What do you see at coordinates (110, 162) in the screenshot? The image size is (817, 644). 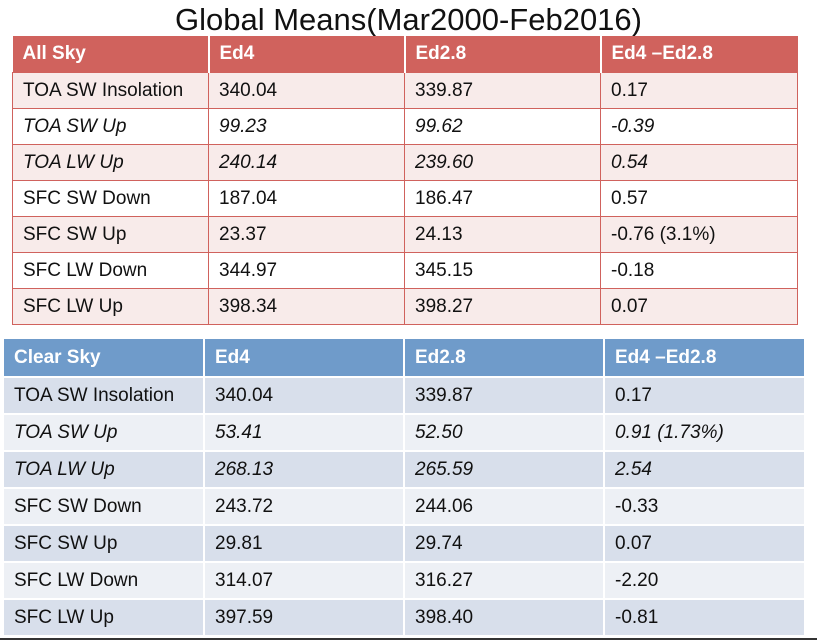 I see `all-sky-label: TOA LW Up` at bounding box center [110, 162].